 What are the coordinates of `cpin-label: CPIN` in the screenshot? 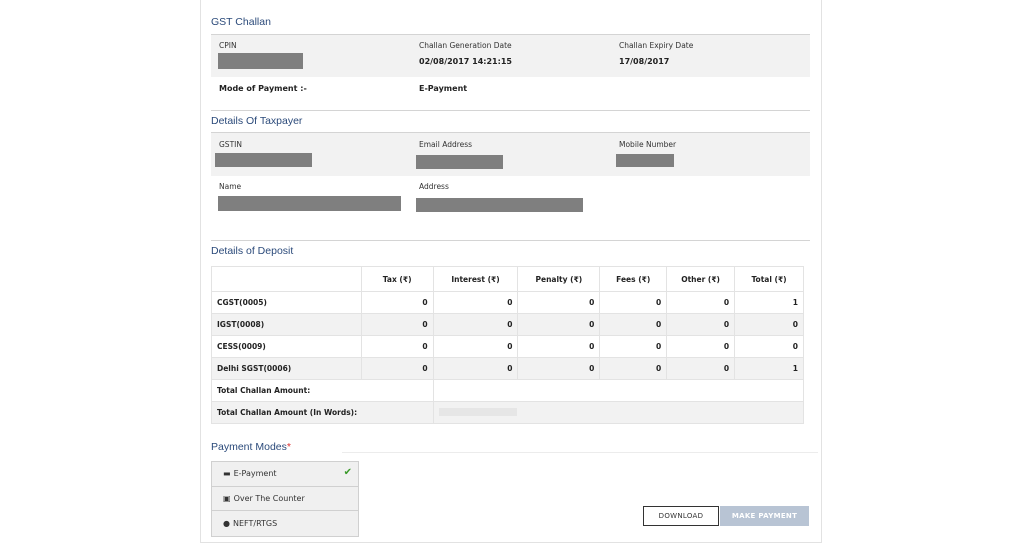 It's located at (228, 45).